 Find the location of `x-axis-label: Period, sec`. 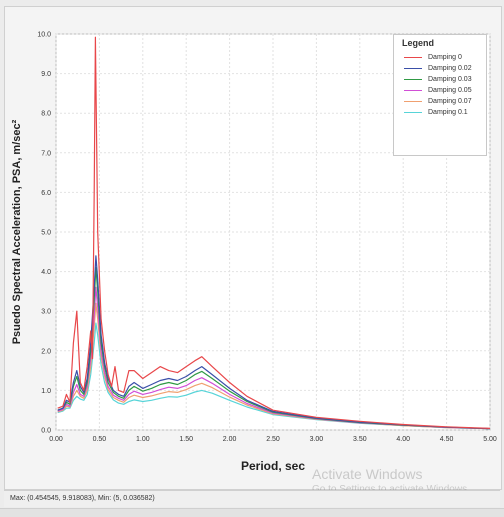

x-axis-label: Period, sec is located at coordinates (273, 466).